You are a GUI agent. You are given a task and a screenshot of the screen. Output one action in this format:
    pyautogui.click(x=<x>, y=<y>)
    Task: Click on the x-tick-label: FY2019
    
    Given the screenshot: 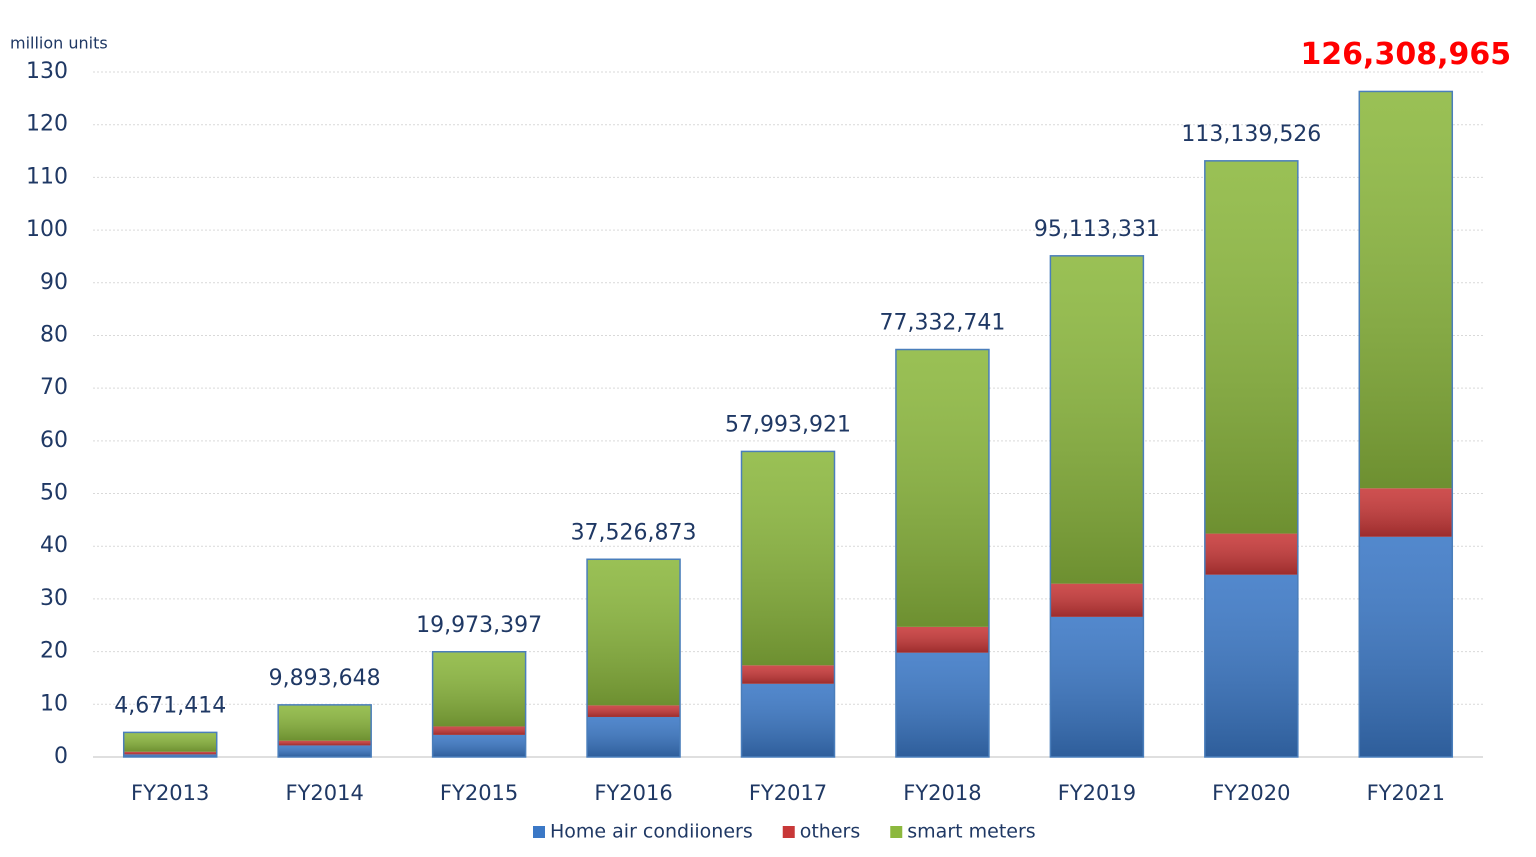 What is the action you would take?
    pyautogui.click(x=1097, y=793)
    